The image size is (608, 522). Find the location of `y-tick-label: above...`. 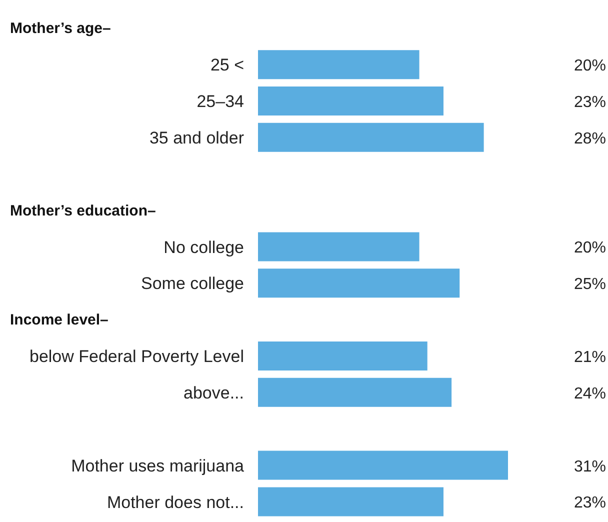

y-tick-label: above... is located at coordinates (214, 393).